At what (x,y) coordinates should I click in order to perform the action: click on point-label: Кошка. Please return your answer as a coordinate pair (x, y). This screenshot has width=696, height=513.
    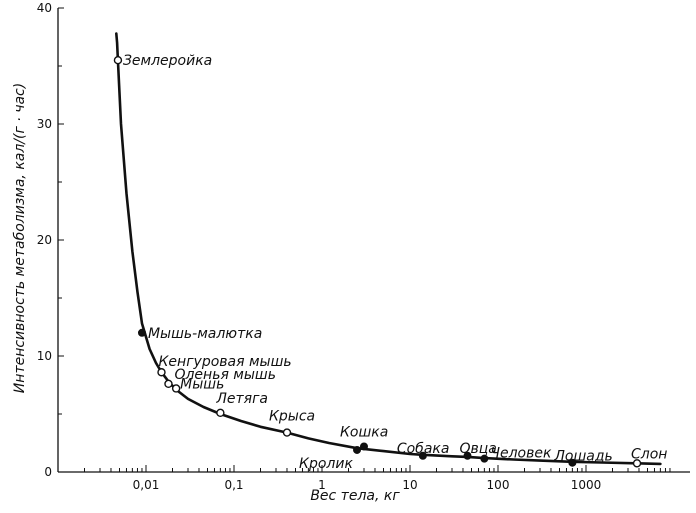
    Looking at the image, I should click on (364, 432).